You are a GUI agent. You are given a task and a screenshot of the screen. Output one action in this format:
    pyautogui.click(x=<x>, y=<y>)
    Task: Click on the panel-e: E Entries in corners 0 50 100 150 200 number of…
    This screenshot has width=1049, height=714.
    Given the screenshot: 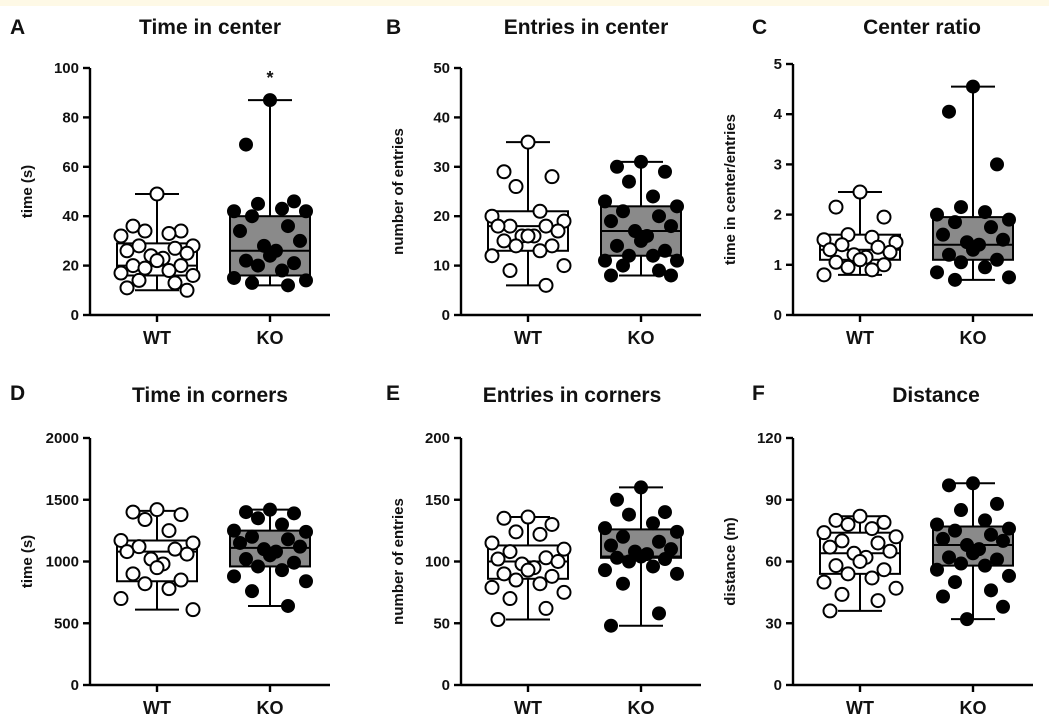 What is the action you would take?
    pyautogui.click(x=543, y=548)
    